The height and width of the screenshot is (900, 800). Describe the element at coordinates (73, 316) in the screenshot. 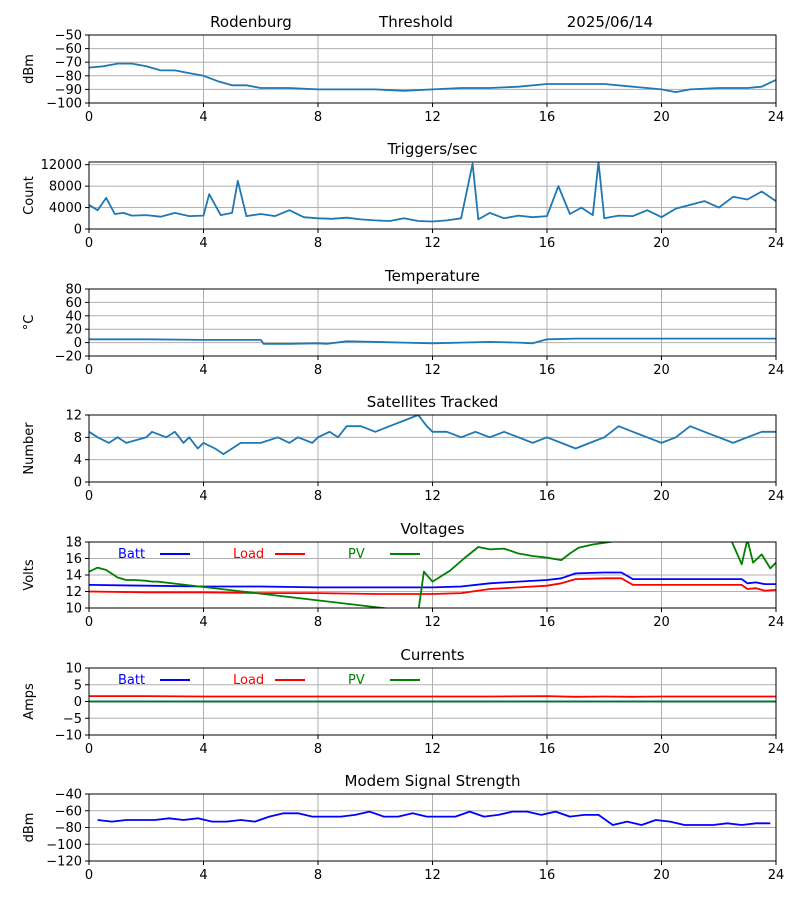

I see `y-tick-label: 40` at that location.